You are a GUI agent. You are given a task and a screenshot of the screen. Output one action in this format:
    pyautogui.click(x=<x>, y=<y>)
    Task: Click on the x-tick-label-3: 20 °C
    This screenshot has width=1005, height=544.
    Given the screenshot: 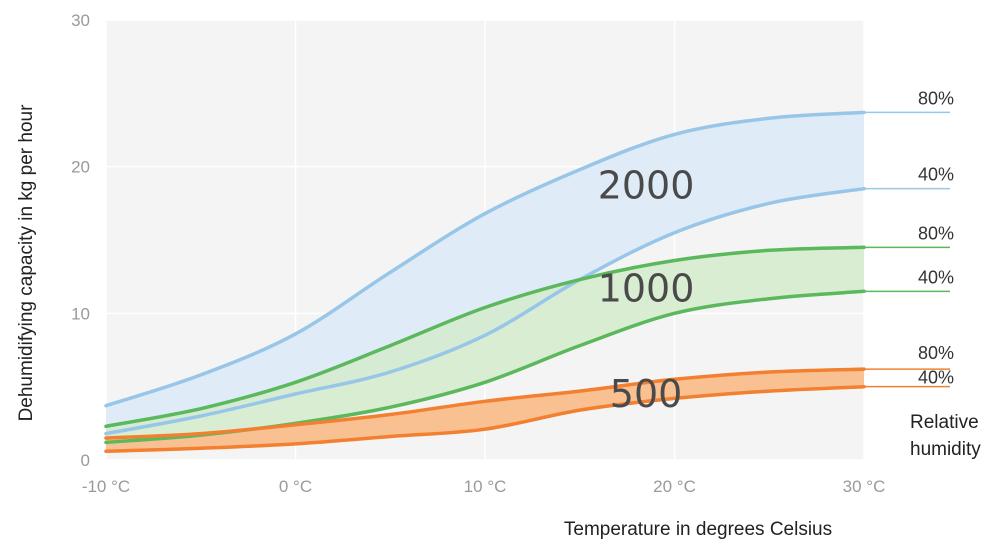 What is the action you would take?
    pyautogui.click(x=674, y=486)
    